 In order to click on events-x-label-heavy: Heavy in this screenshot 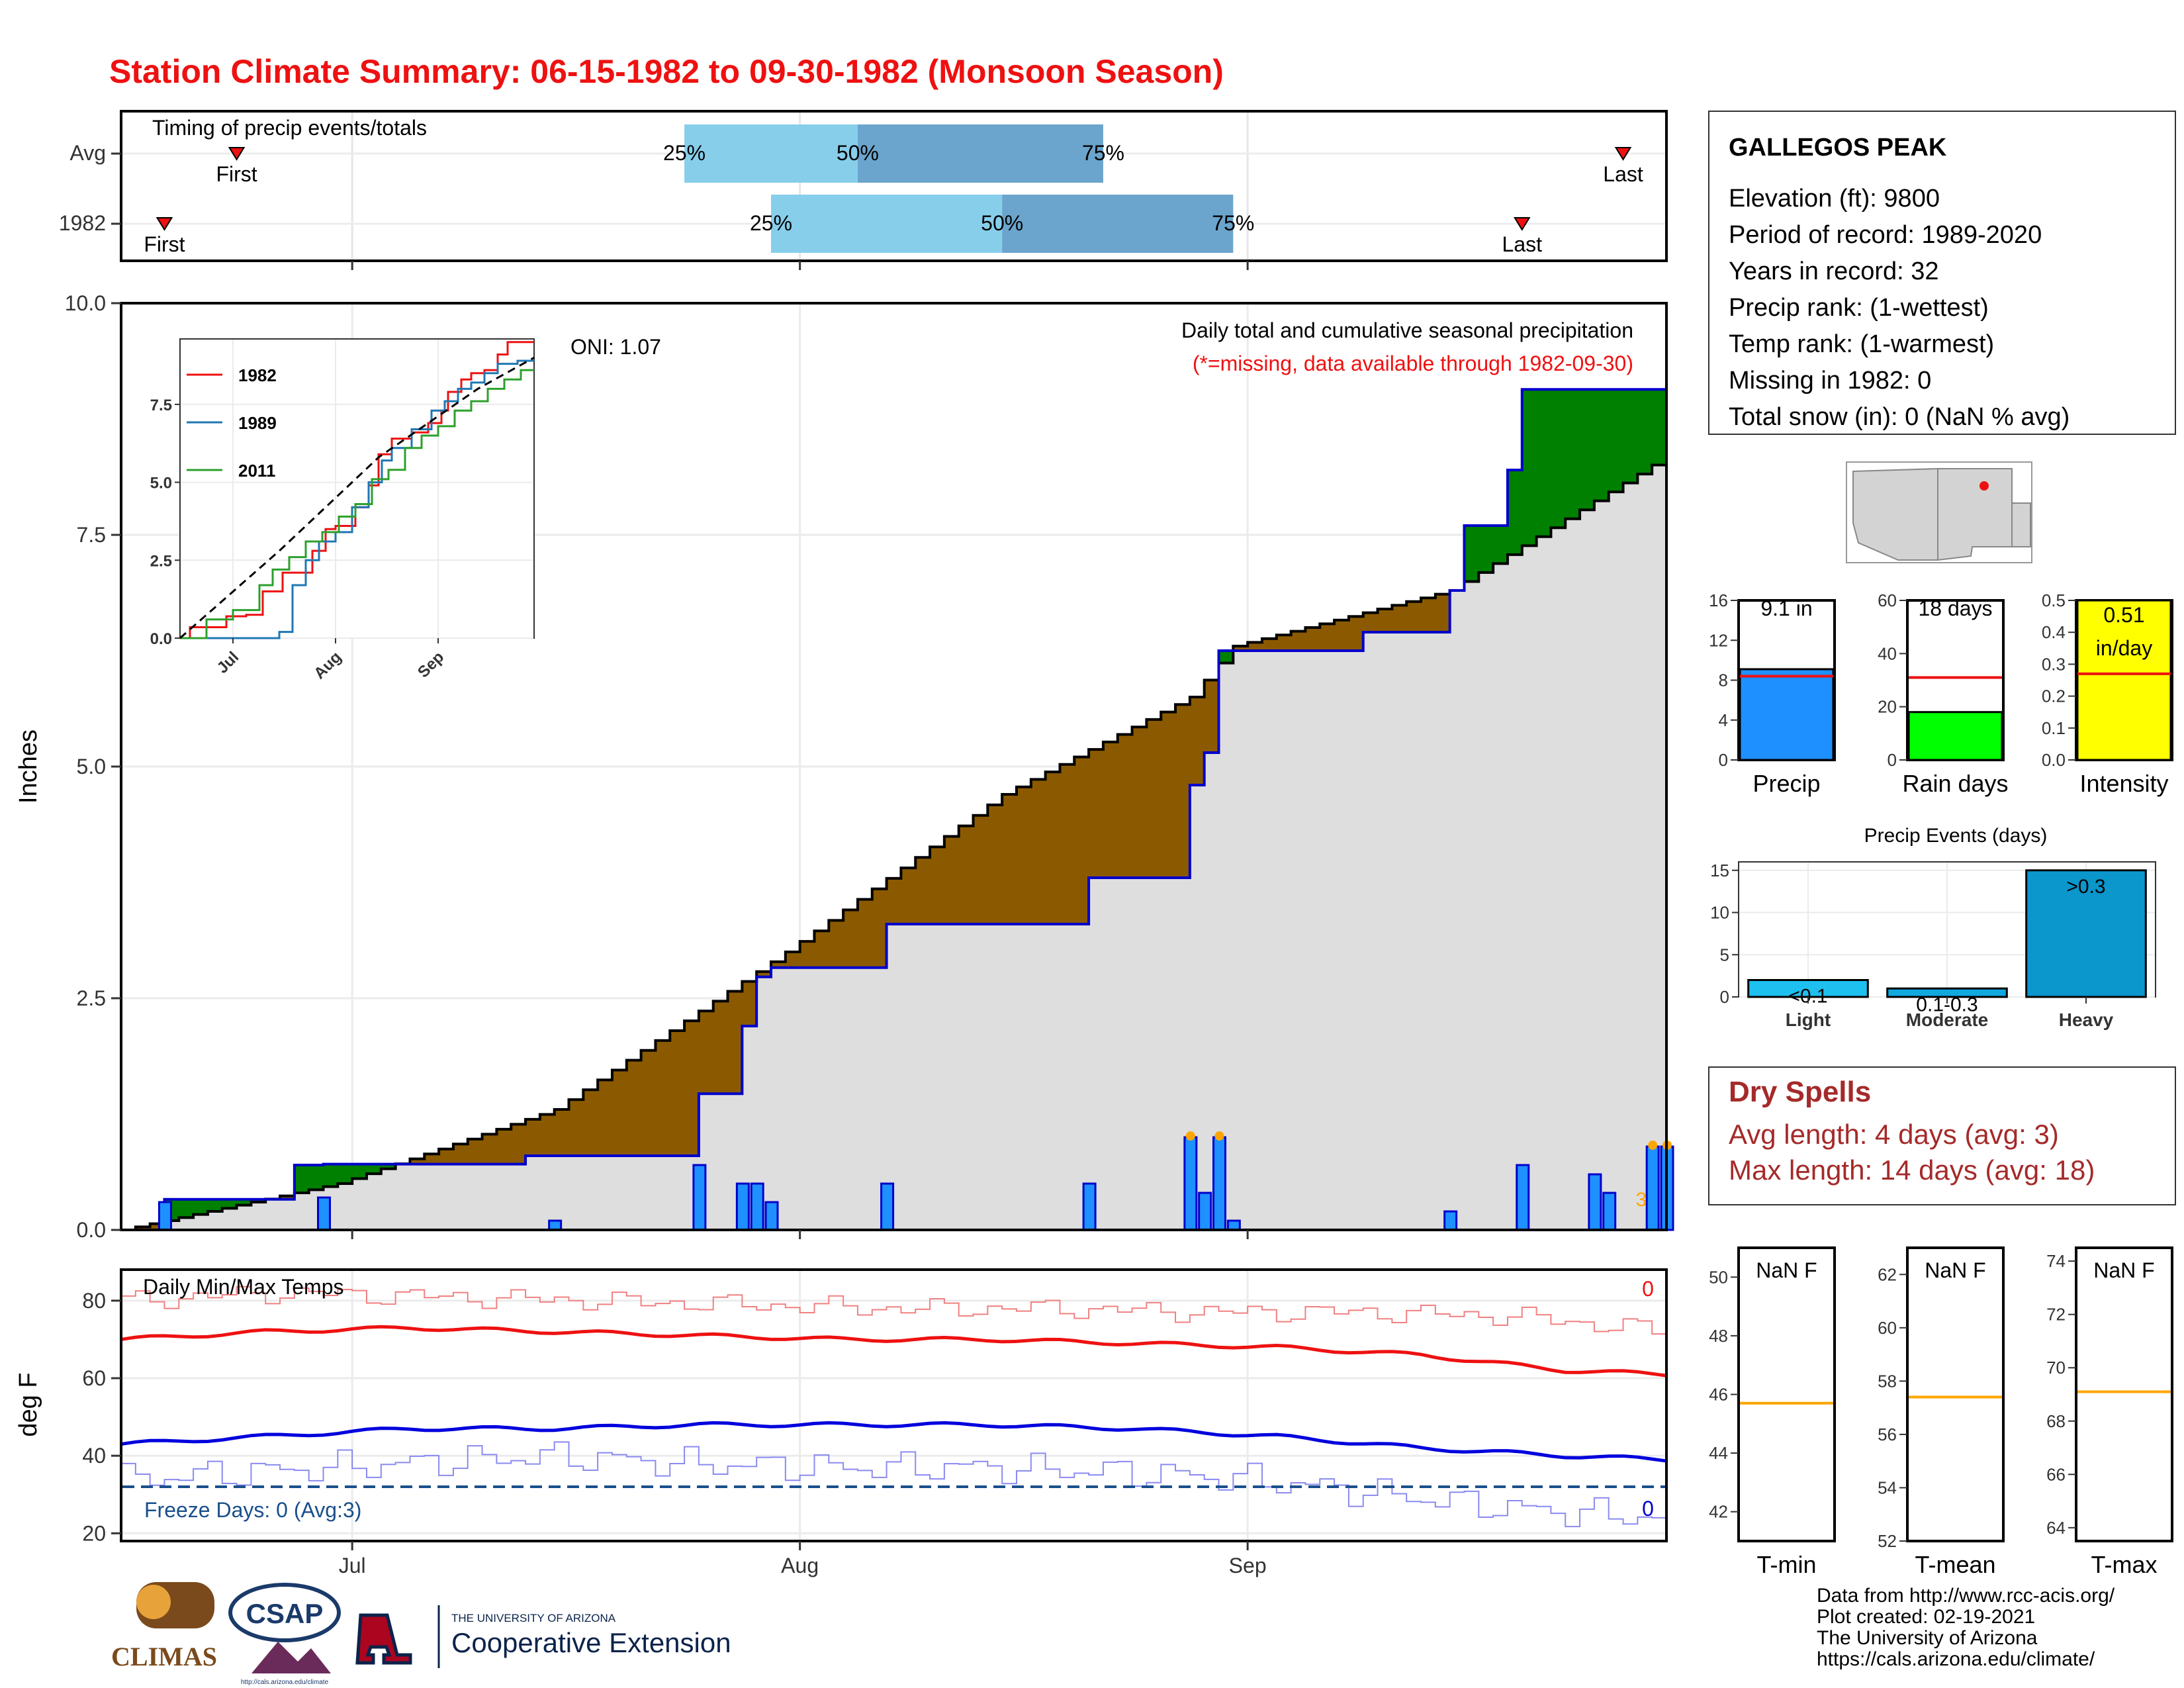, I will do `click(2086, 1019)`.